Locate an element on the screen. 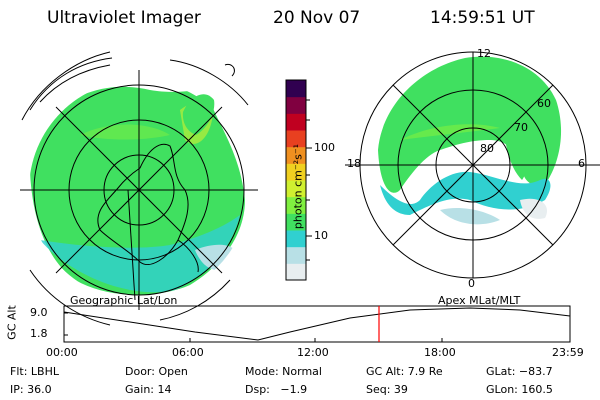  altitude-y-tick-min: 1.8 is located at coordinates (39, 333).